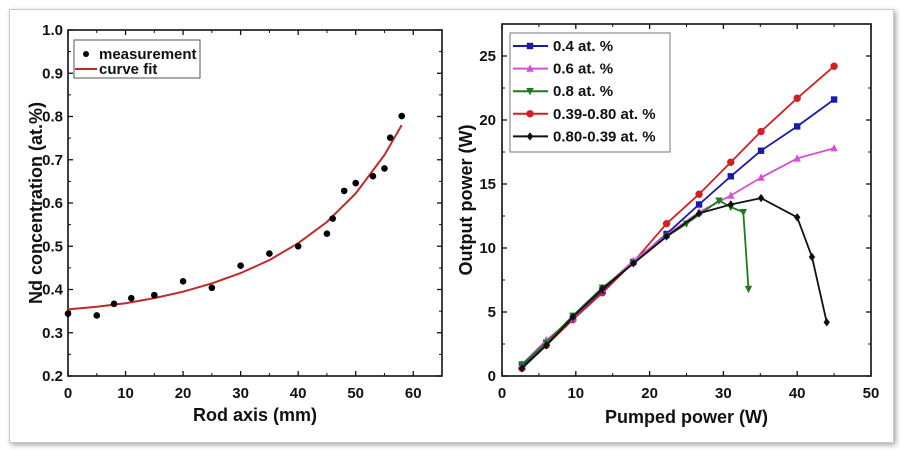 Image resolution: width=902 pixels, height=452 pixels. Describe the element at coordinates (487, 184) in the screenshot. I see `y-tick-label: 15` at that location.